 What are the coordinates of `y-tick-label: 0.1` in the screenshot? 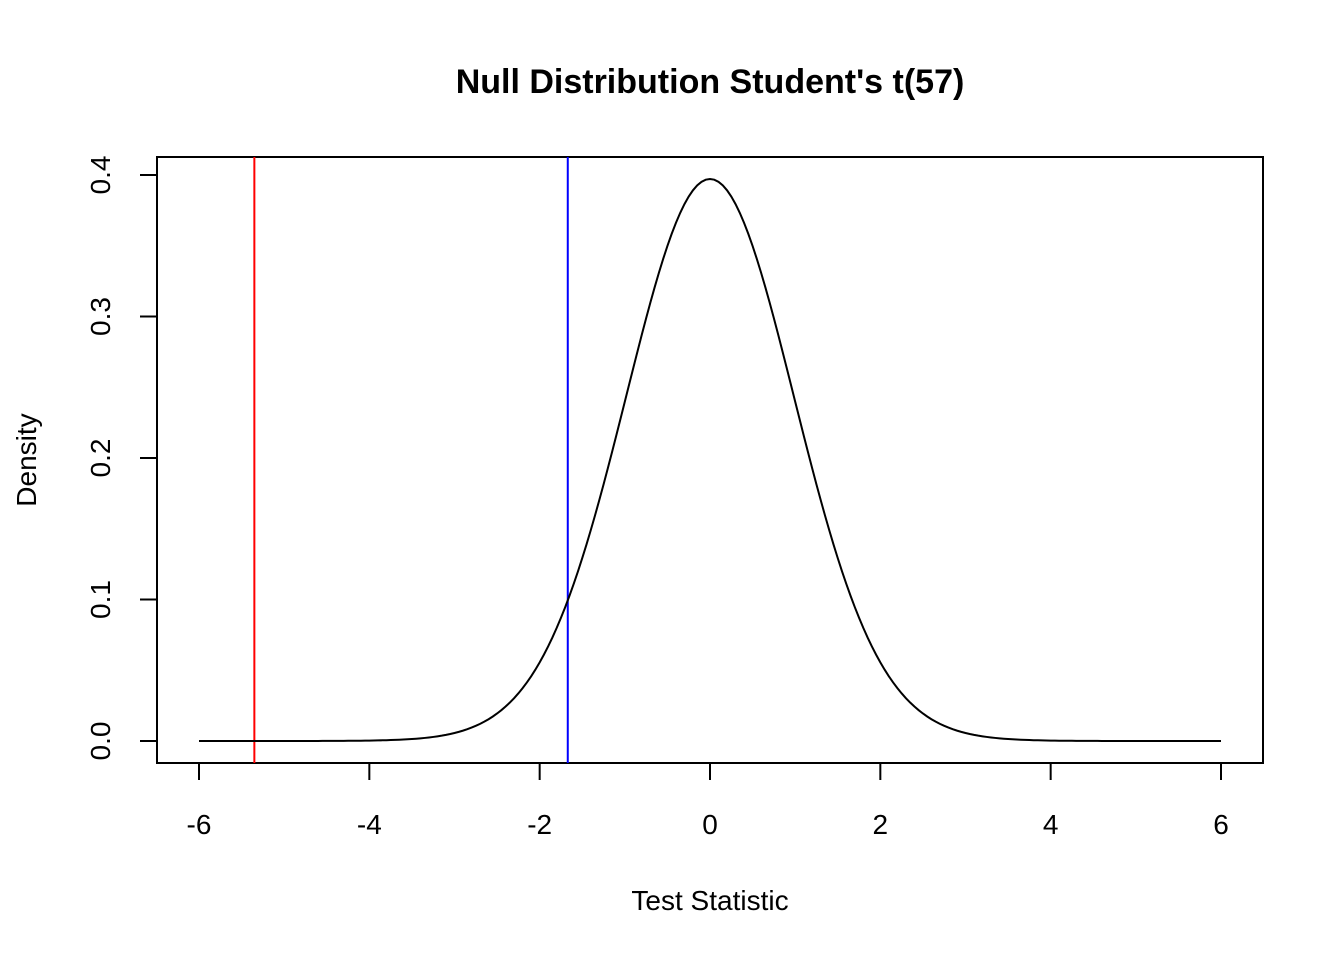 It's located at (100, 599).